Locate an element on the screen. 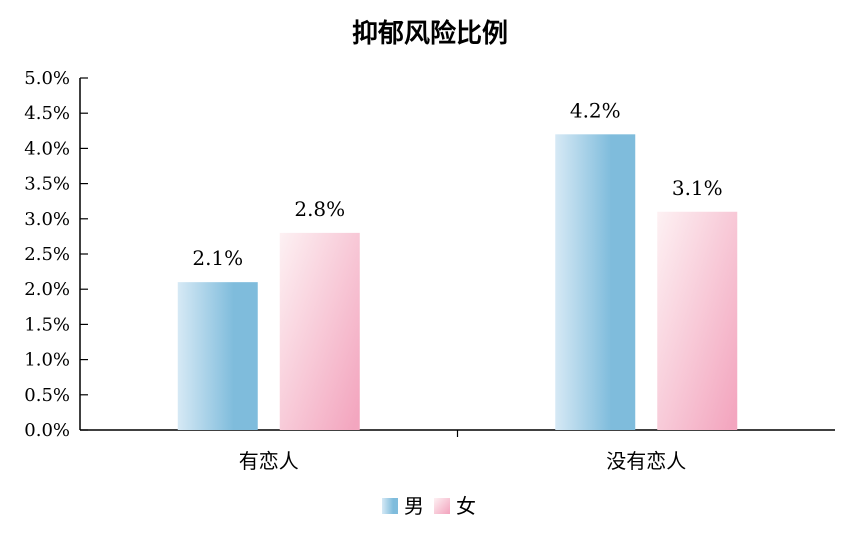  y-tick-label: 3.0% is located at coordinates (47, 219).